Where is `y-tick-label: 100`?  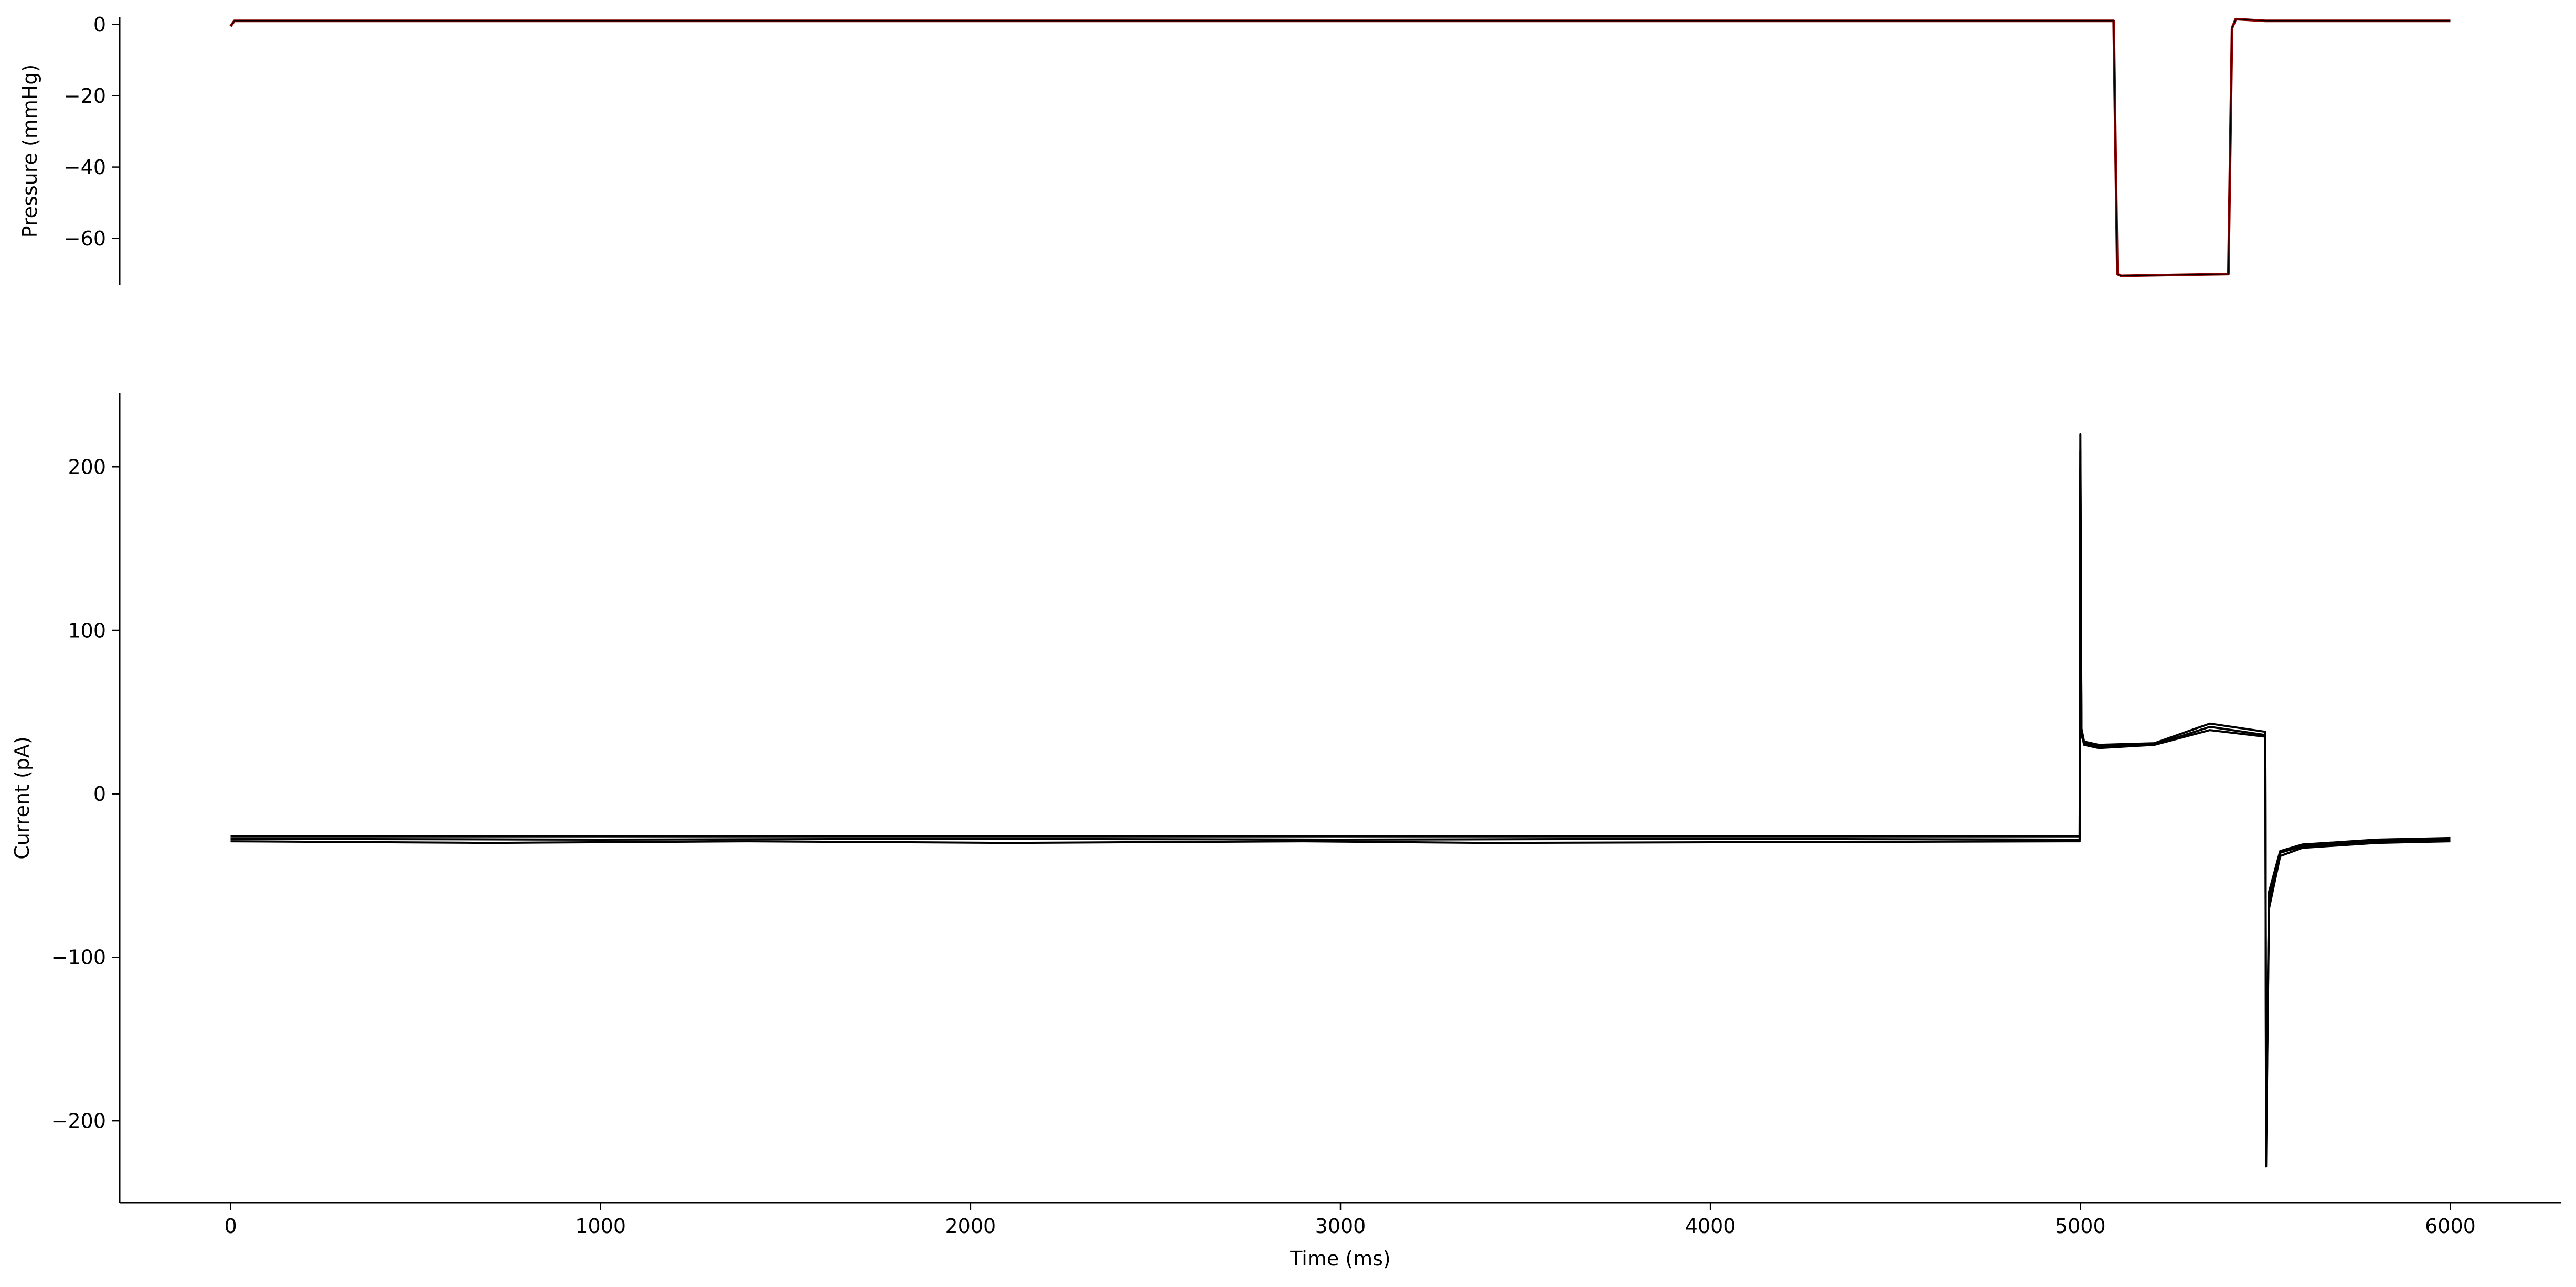
y-tick-label: 100 is located at coordinates (87, 630).